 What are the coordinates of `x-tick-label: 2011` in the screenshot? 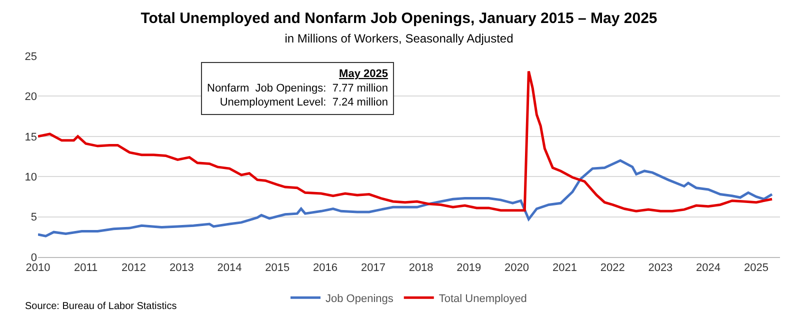 It's located at (86, 268).